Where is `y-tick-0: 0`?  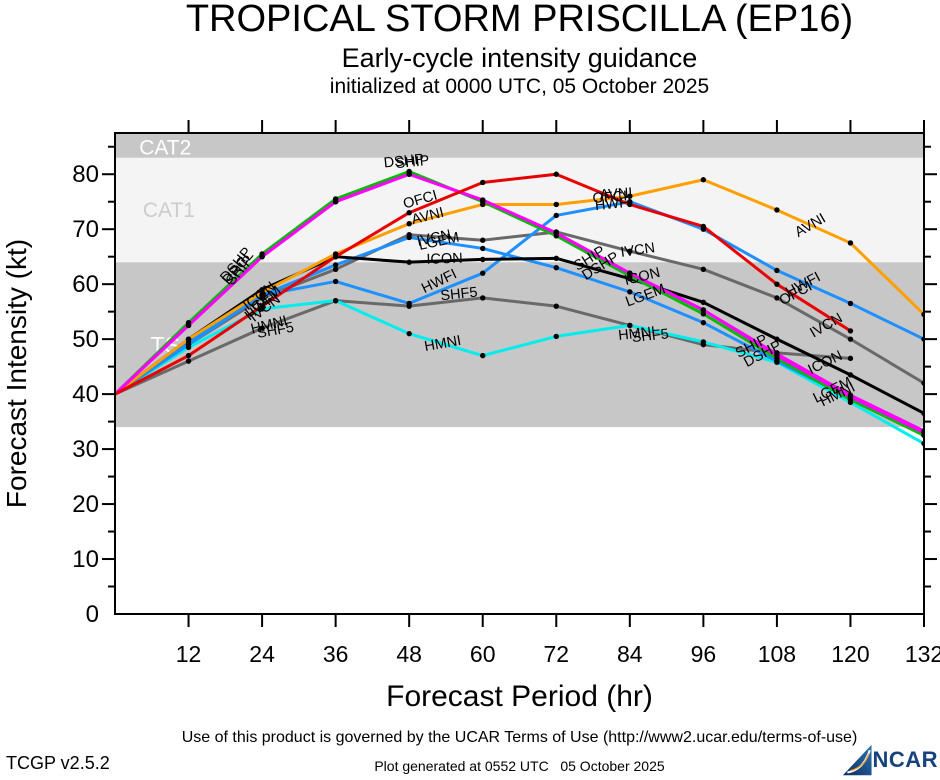 y-tick-0: 0 is located at coordinates (92, 614).